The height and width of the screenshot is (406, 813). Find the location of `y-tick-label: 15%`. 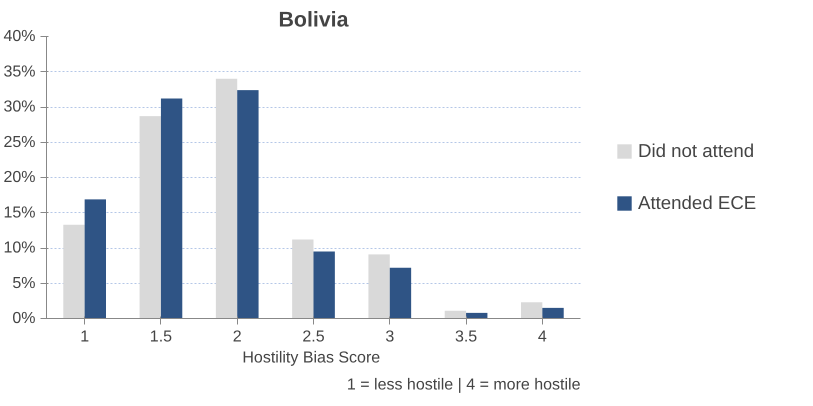

y-tick-label: 15% is located at coordinates (19, 213).